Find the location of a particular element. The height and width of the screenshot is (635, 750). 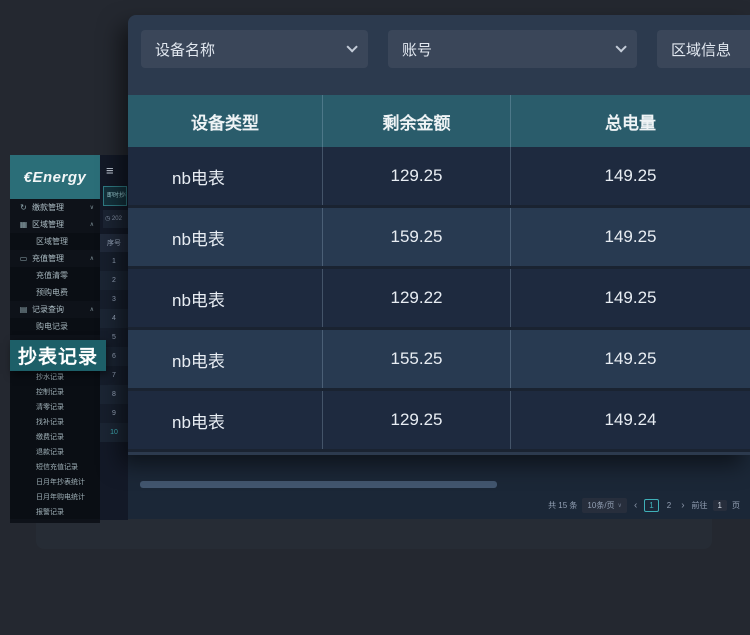

row-number: 3 is located at coordinates (114, 299).